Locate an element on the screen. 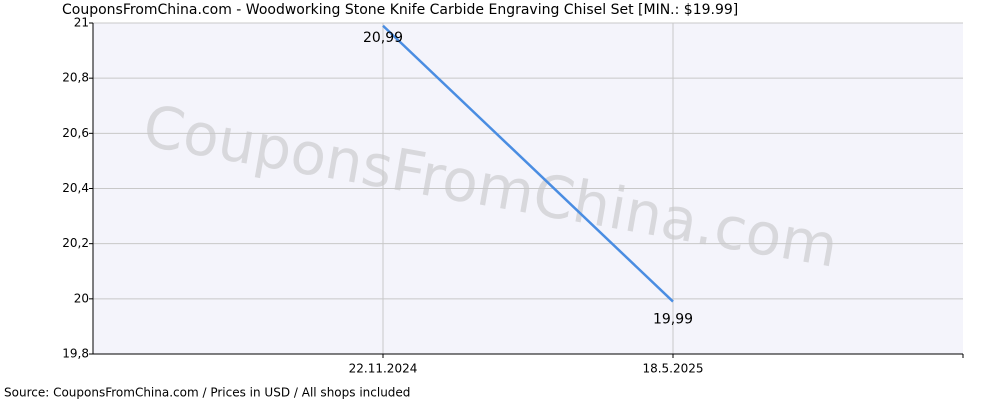 Image resolution: width=1000 pixels, height=404 pixels. value-label: 19,99 is located at coordinates (673, 320).